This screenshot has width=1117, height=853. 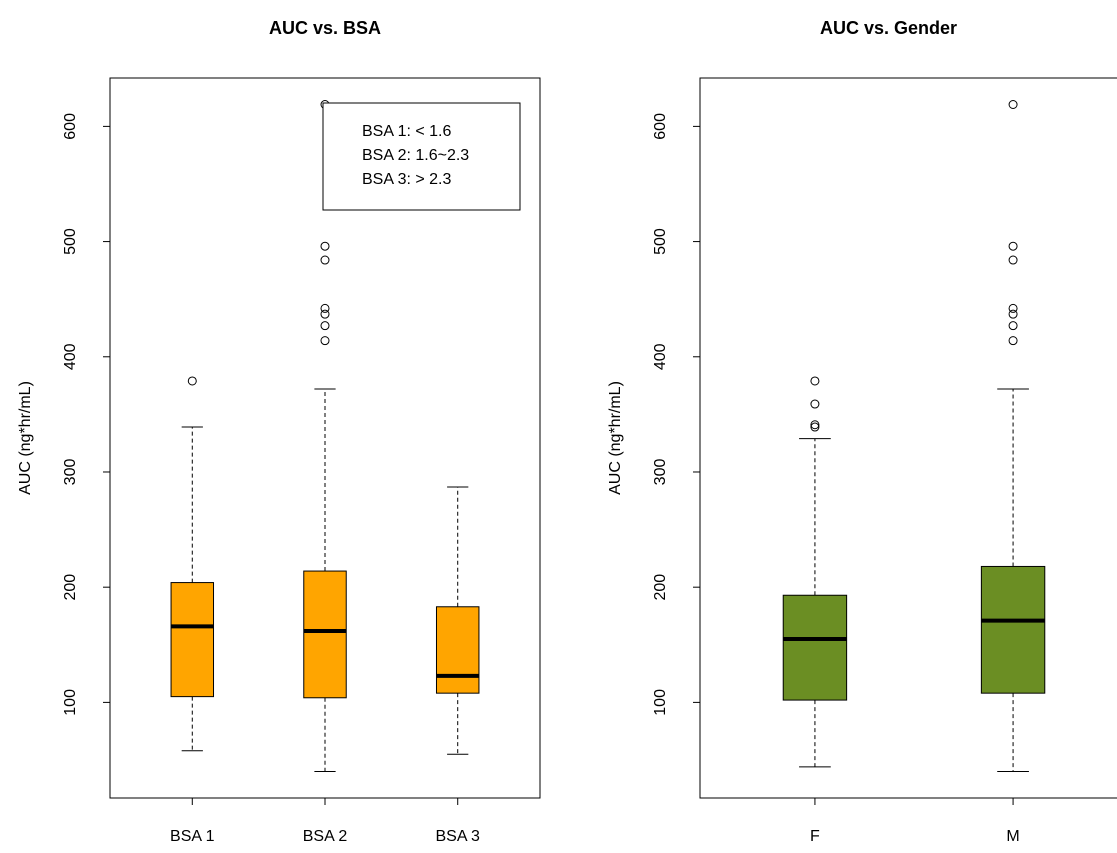 What do you see at coordinates (815, 836) in the screenshot?
I see `x-tick-label: F` at bounding box center [815, 836].